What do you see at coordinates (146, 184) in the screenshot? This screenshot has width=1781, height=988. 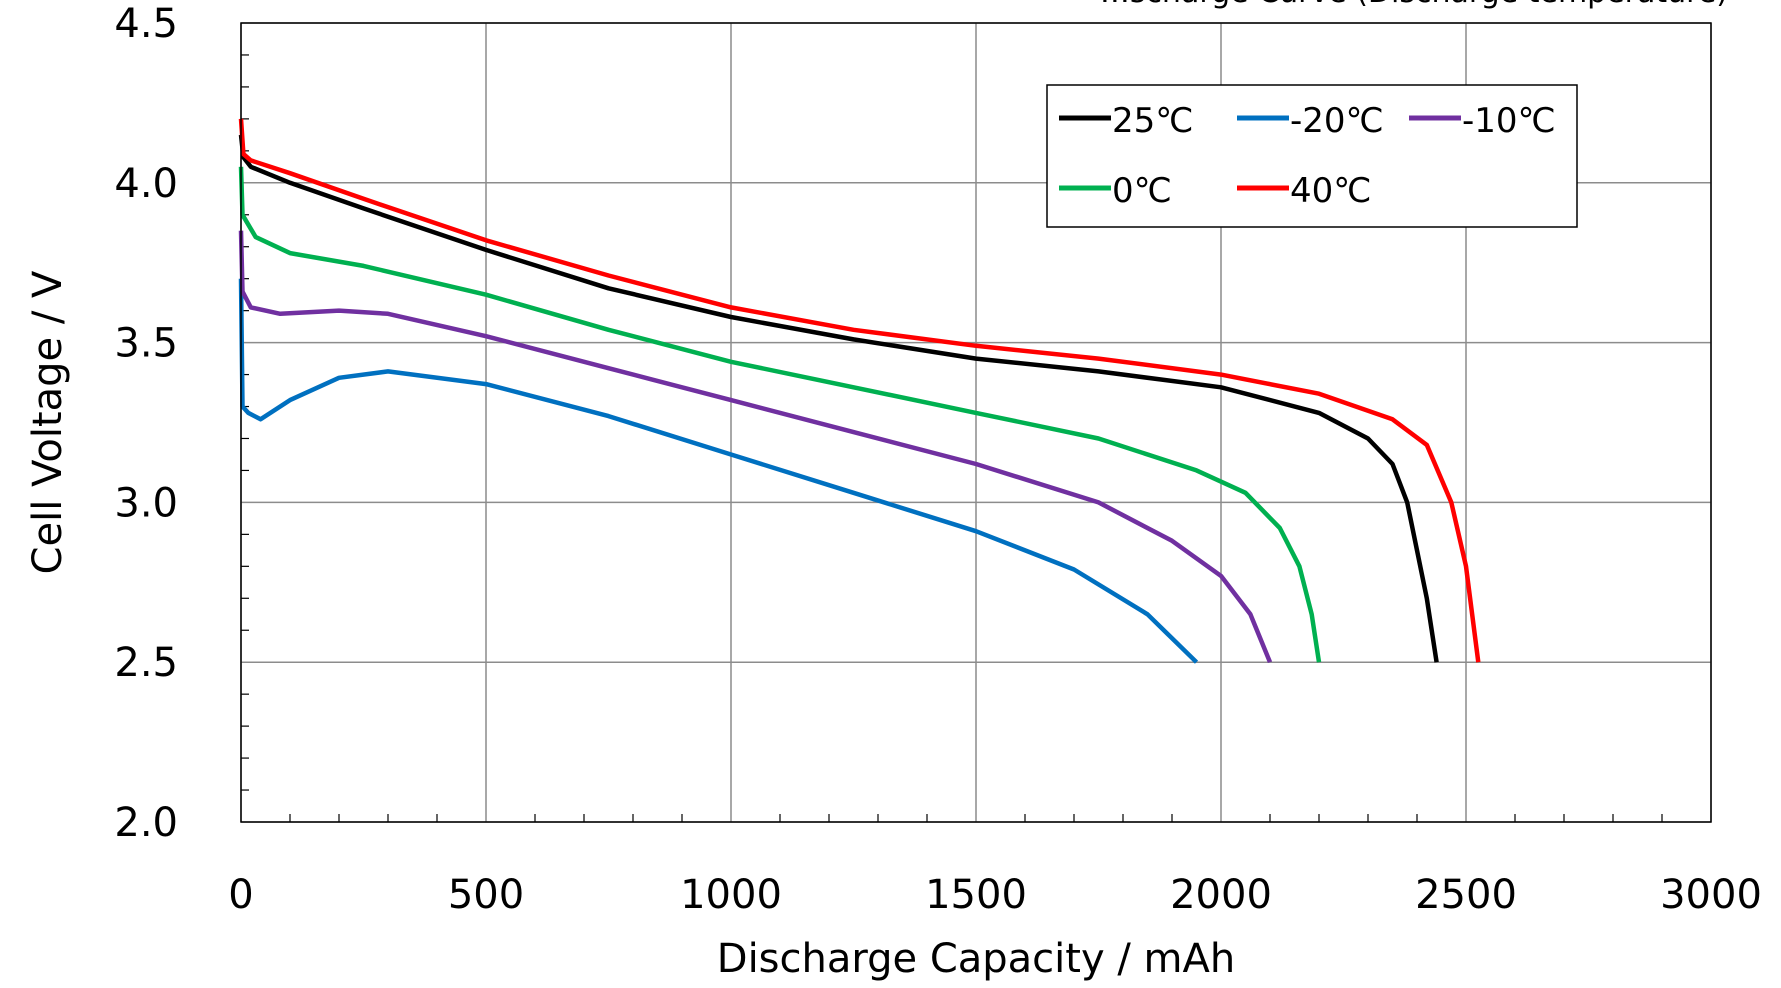 I see `y-tick-label-4: 4.0` at bounding box center [146, 184].